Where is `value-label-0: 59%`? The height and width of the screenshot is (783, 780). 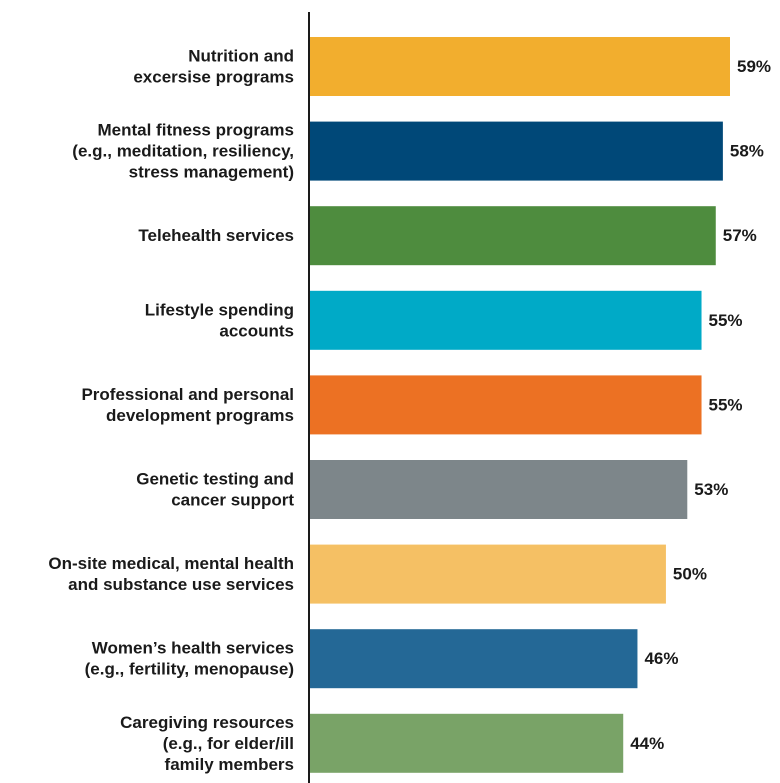
value-label-0: 59% is located at coordinates (754, 66).